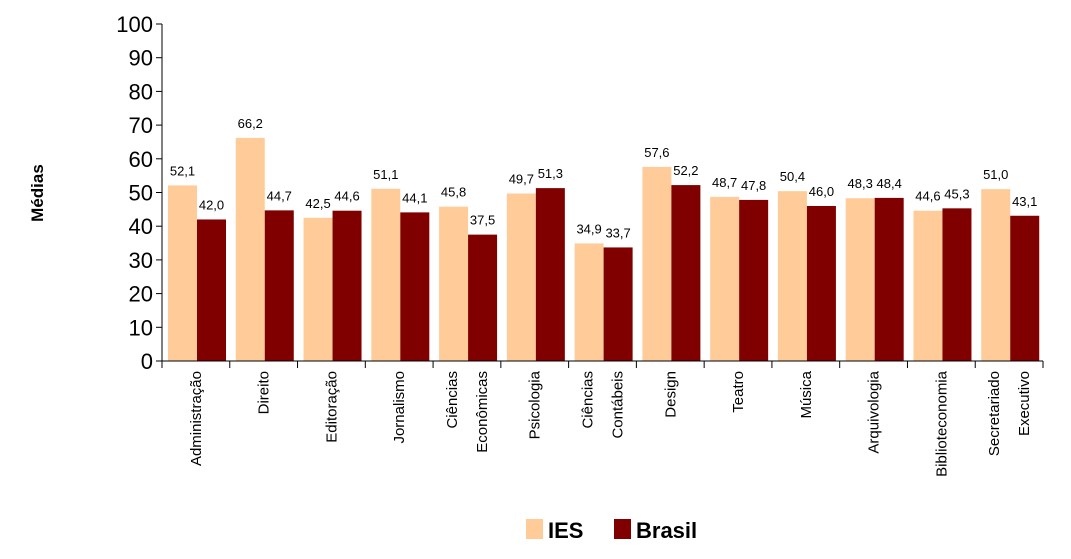 This screenshot has width=1071, height=559. What do you see at coordinates (141, 125) in the screenshot?
I see `y-tick-label-7: 70` at bounding box center [141, 125].